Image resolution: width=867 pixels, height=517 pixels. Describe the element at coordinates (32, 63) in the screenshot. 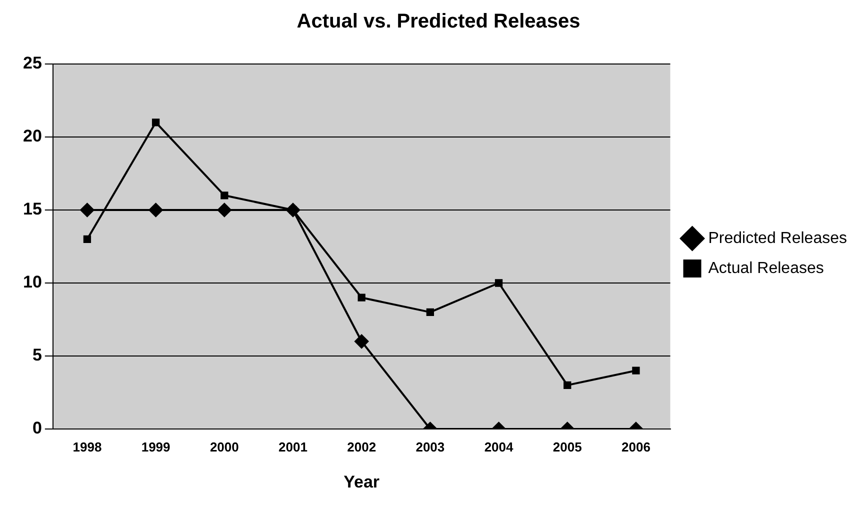

I see `y-tick-label: 25` at that location.